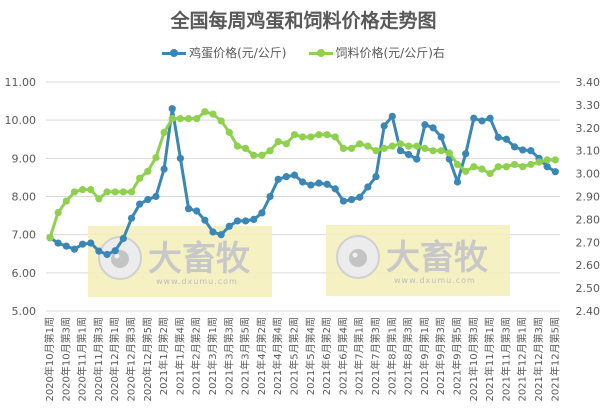 This screenshot has height=415, width=607. What do you see at coordinates (224, 52) in the screenshot?
I see `legend-item-egg: 鸡蛋价格(元/公斤)` at bounding box center [224, 52].